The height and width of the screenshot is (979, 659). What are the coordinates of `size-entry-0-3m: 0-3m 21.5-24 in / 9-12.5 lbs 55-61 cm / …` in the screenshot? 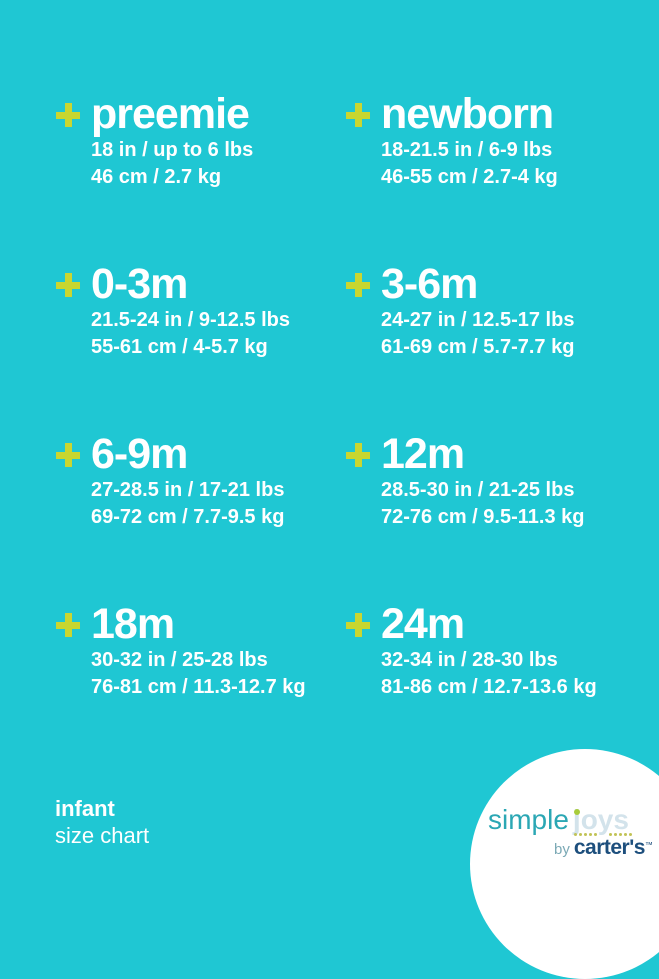 It's located at (173, 312).